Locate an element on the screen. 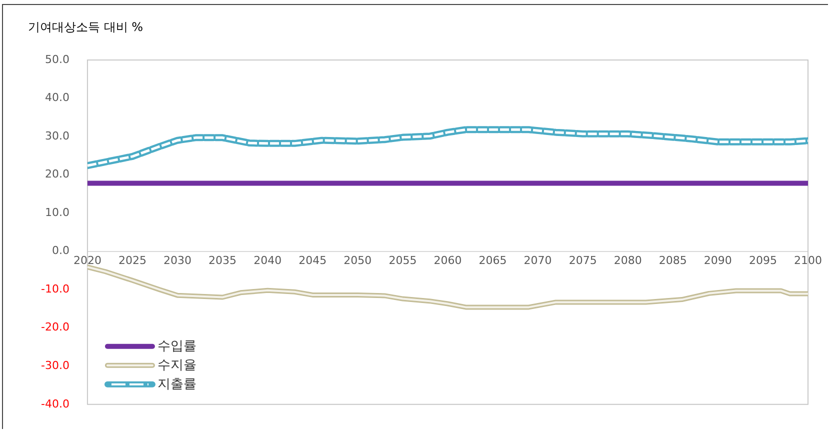 The width and height of the screenshot is (831, 430). x-tick-label: 2040 is located at coordinates (268, 260).